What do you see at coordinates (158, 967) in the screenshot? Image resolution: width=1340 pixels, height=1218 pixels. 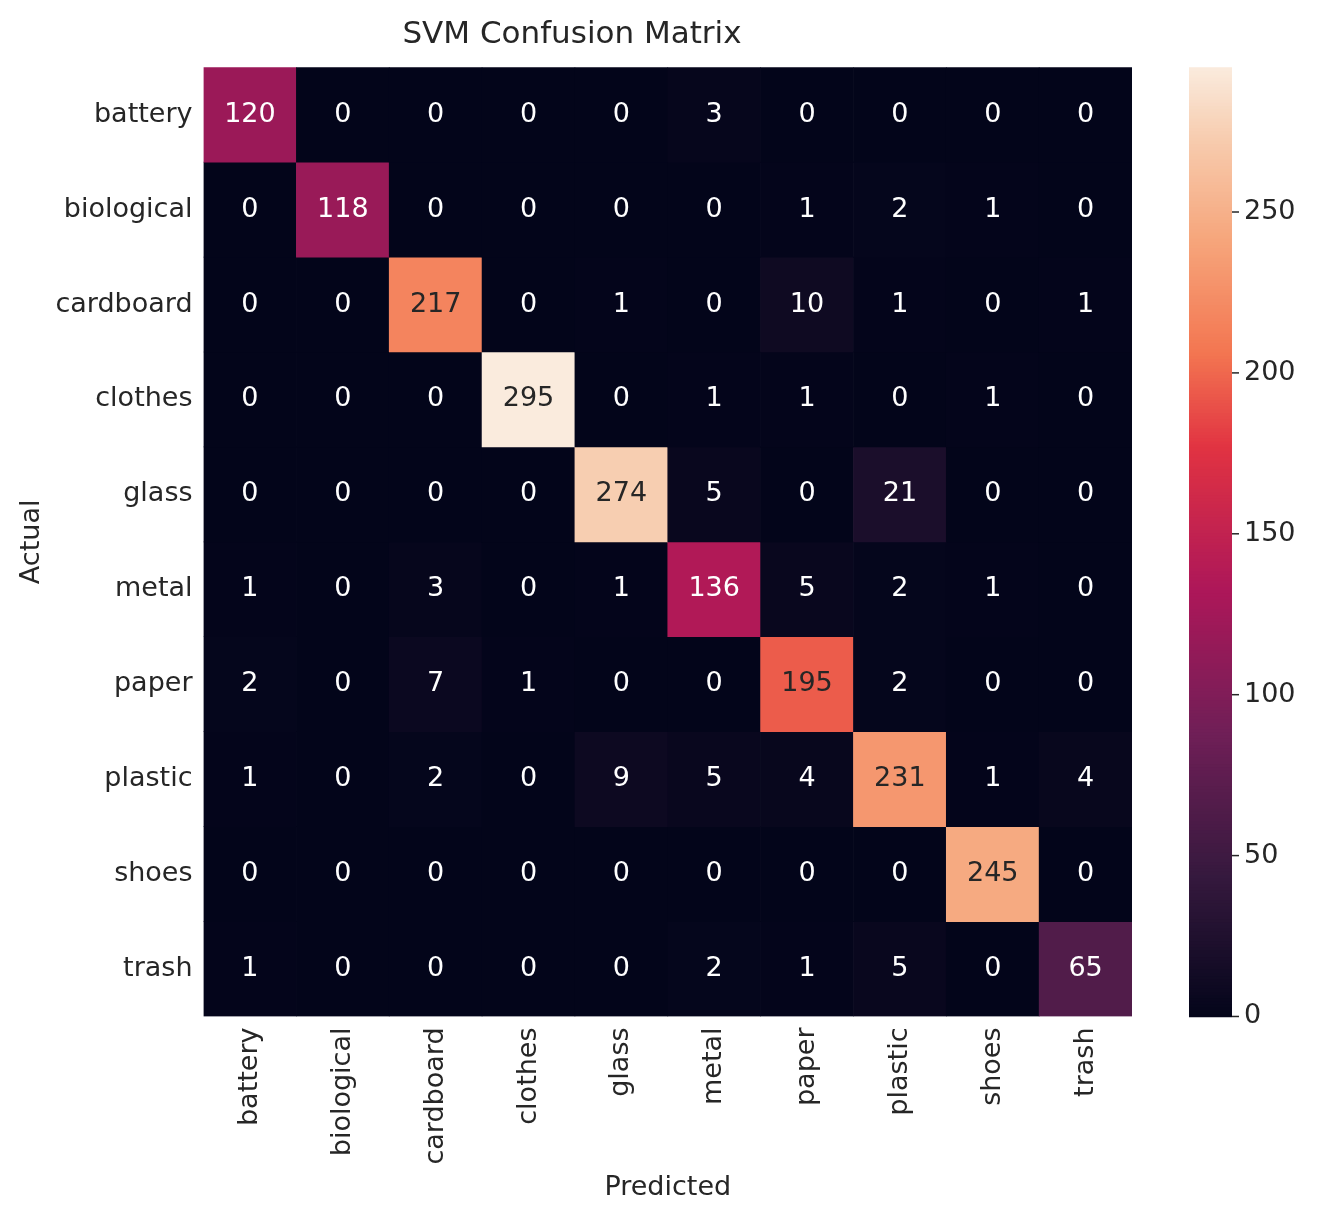 I see `y-tick-label: trash` at bounding box center [158, 967].